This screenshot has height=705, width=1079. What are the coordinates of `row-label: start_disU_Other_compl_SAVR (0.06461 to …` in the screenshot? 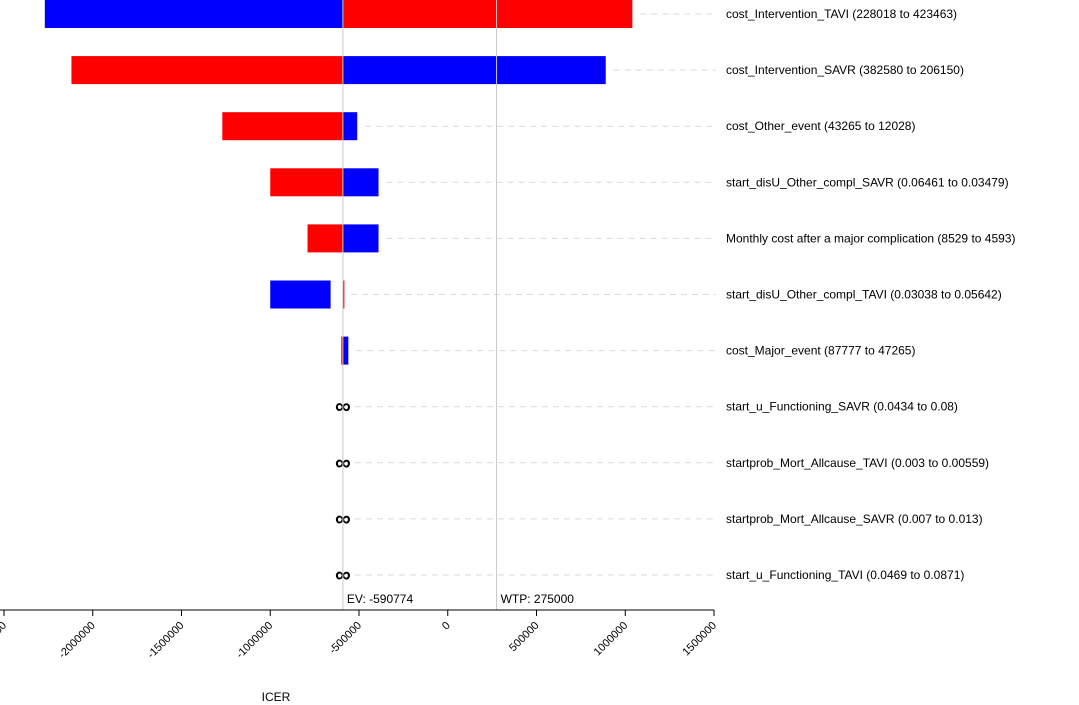 It's located at (867, 182).